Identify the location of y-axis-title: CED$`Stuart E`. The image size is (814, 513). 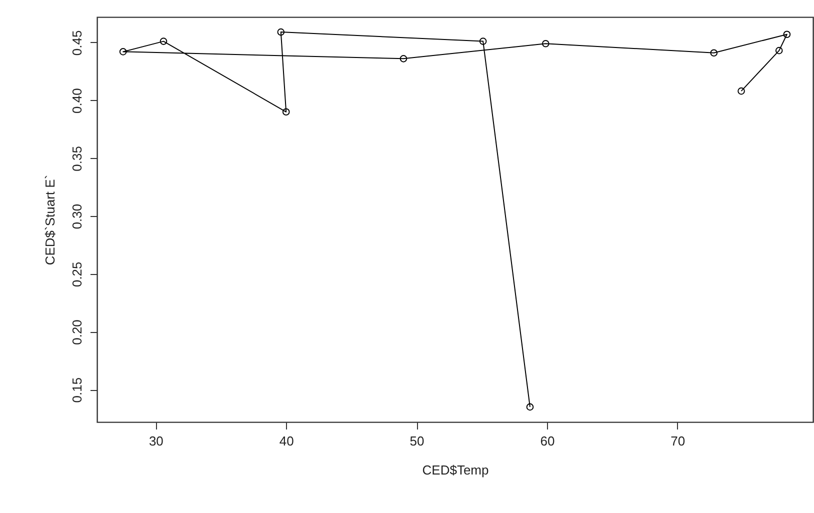
(50, 220).